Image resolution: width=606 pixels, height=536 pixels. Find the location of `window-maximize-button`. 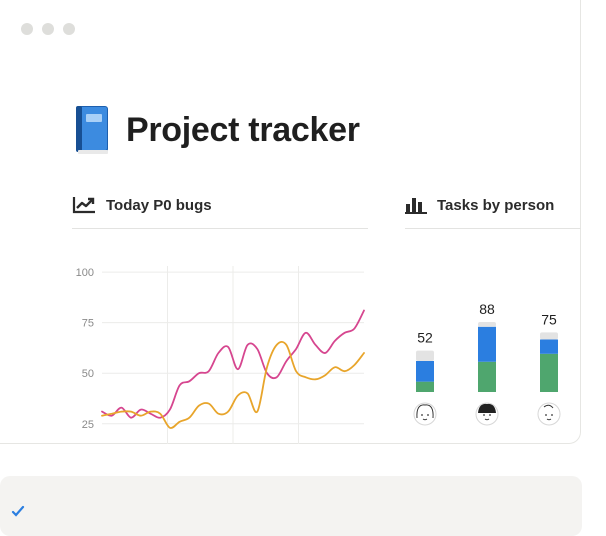

window-maximize-button is located at coordinates (69, 29).